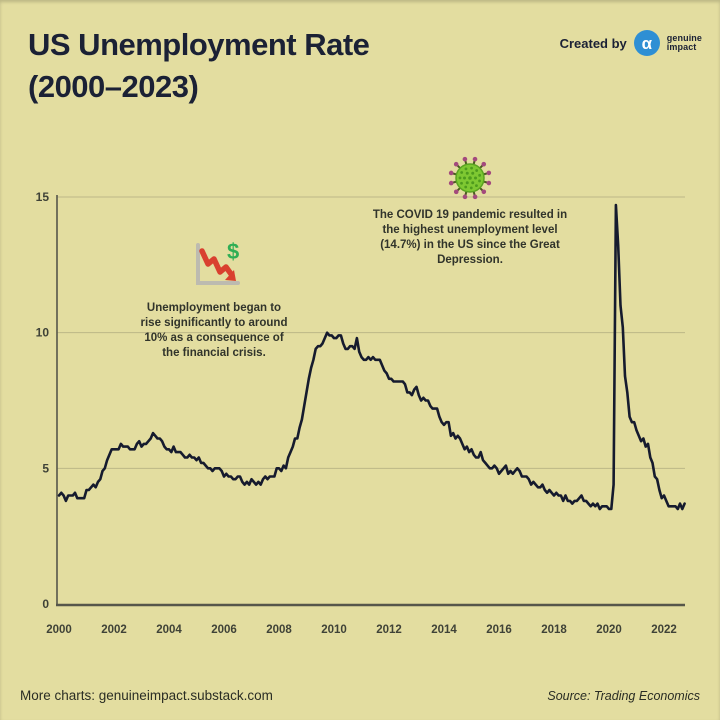 Image resolution: width=720 pixels, height=720 pixels. Describe the element at coordinates (59, 630) in the screenshot. I see `x-tick-label: 2000` at that location.